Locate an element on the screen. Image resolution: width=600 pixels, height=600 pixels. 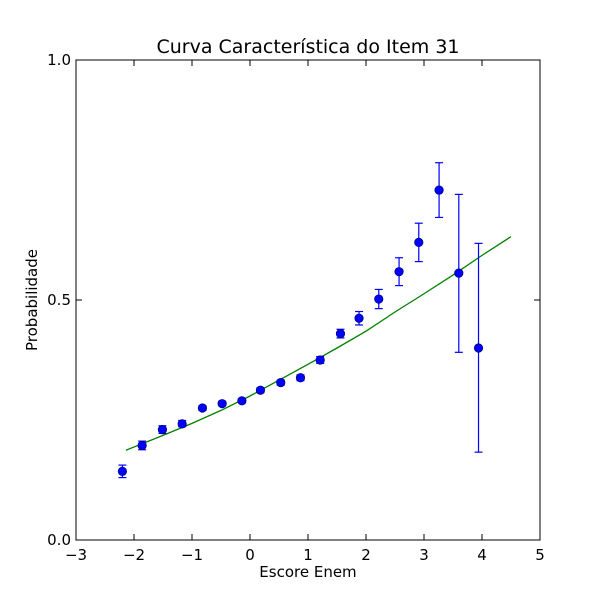
x-tick-label: −1 is located at coordinates (192, 555).